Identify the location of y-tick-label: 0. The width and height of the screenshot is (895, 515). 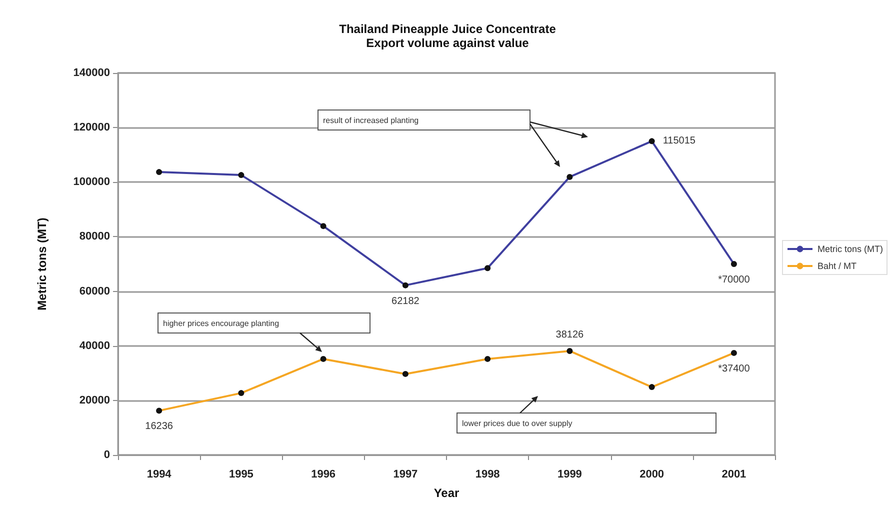
(107, 455).